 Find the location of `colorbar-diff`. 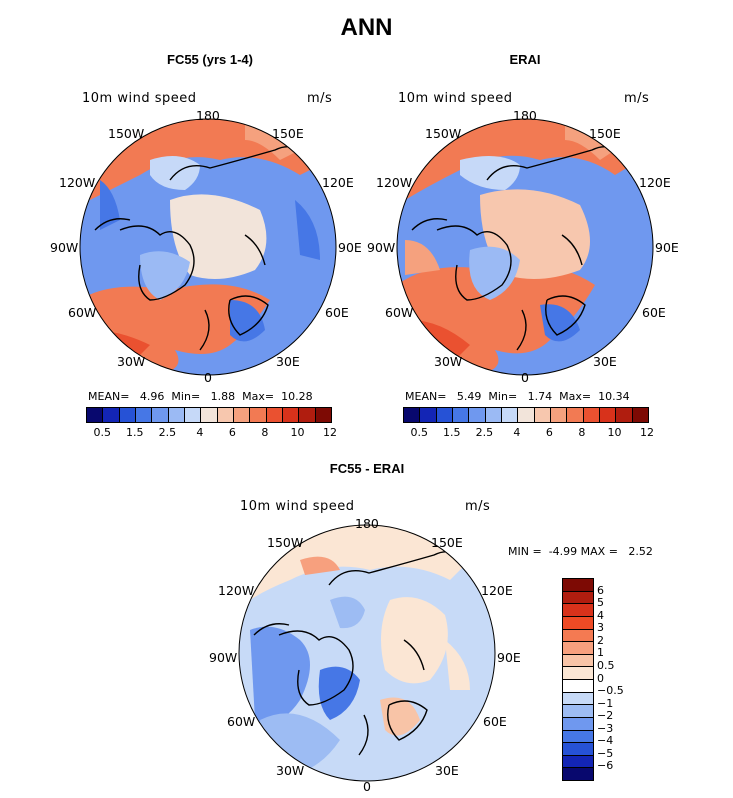

colorbar-diff is located at coordinates (578, 679).